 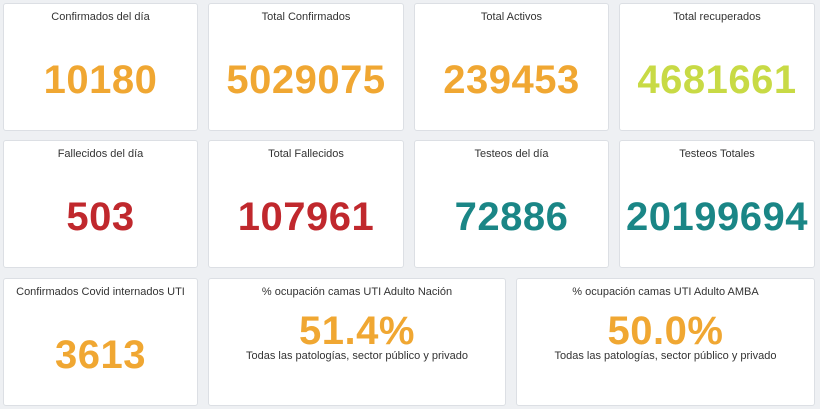 What do you see at coordinates (306, 154) in the screenshot?
I see `card-title: Total Fallecidos` at bounding box center [306, 154].